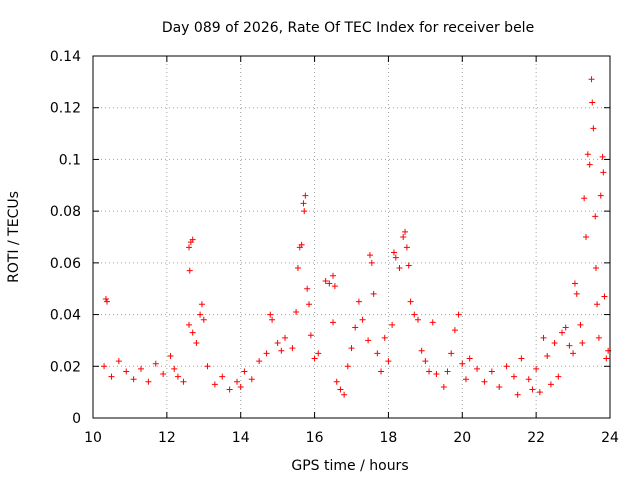  What do you see at coordinates (349, 466) in the screenshot?
I see `x-axis-label: GPS time / hours` at bounding box center [349, 466].